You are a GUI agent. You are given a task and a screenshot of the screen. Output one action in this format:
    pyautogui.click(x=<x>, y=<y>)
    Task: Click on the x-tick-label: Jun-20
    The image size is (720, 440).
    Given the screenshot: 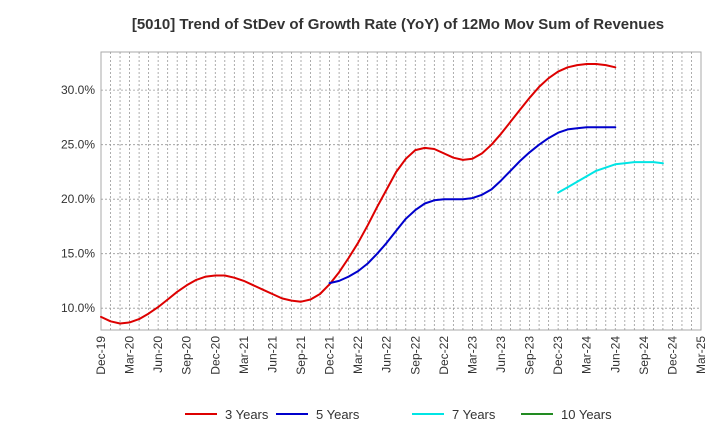 What is the action you would take?
    pyautogui.click(x=158, y=354)
    